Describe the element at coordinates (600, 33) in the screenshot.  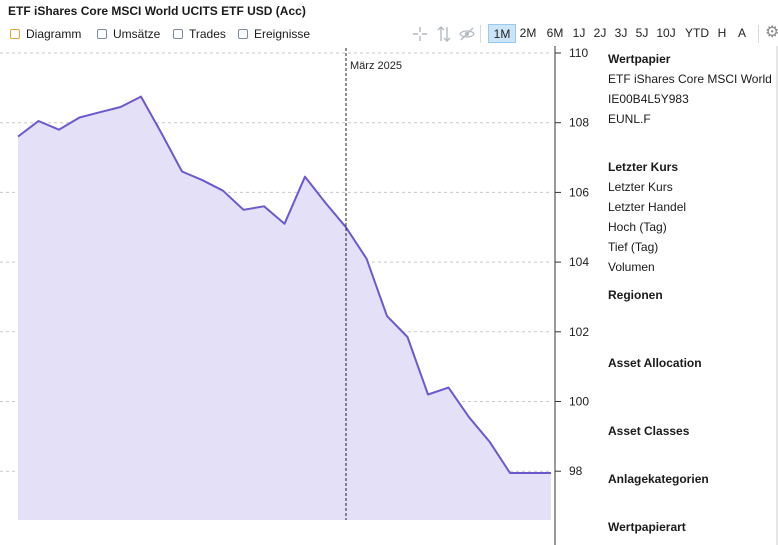
I see `range-button-2j: 2J` at that location.